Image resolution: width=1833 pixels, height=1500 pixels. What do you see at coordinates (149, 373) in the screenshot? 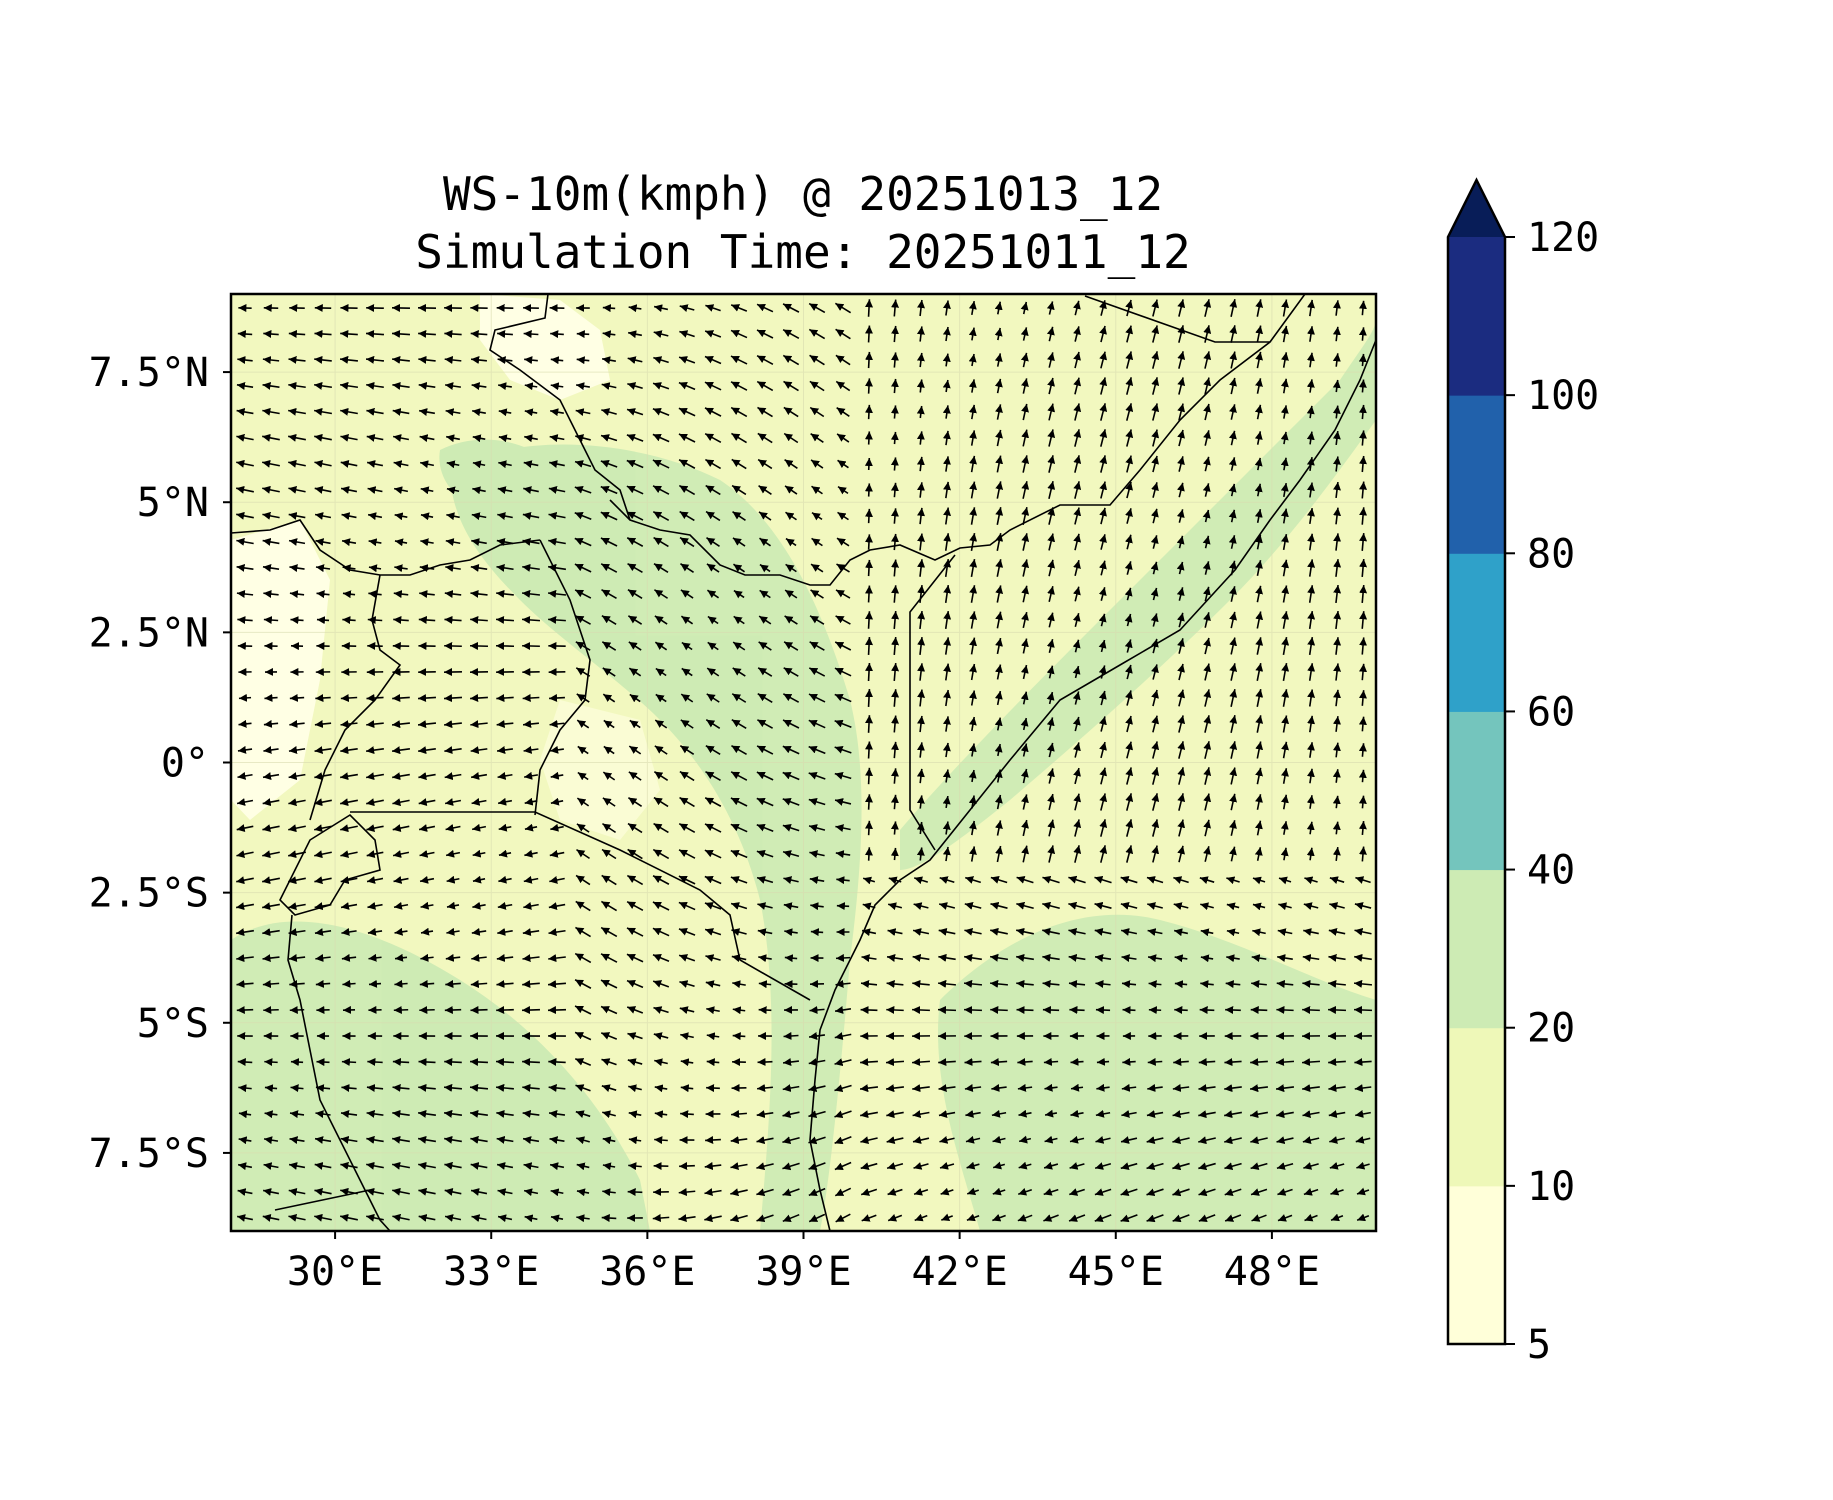
I see `y-tick-label: 7.5°N` at bounding box center [149, 373].